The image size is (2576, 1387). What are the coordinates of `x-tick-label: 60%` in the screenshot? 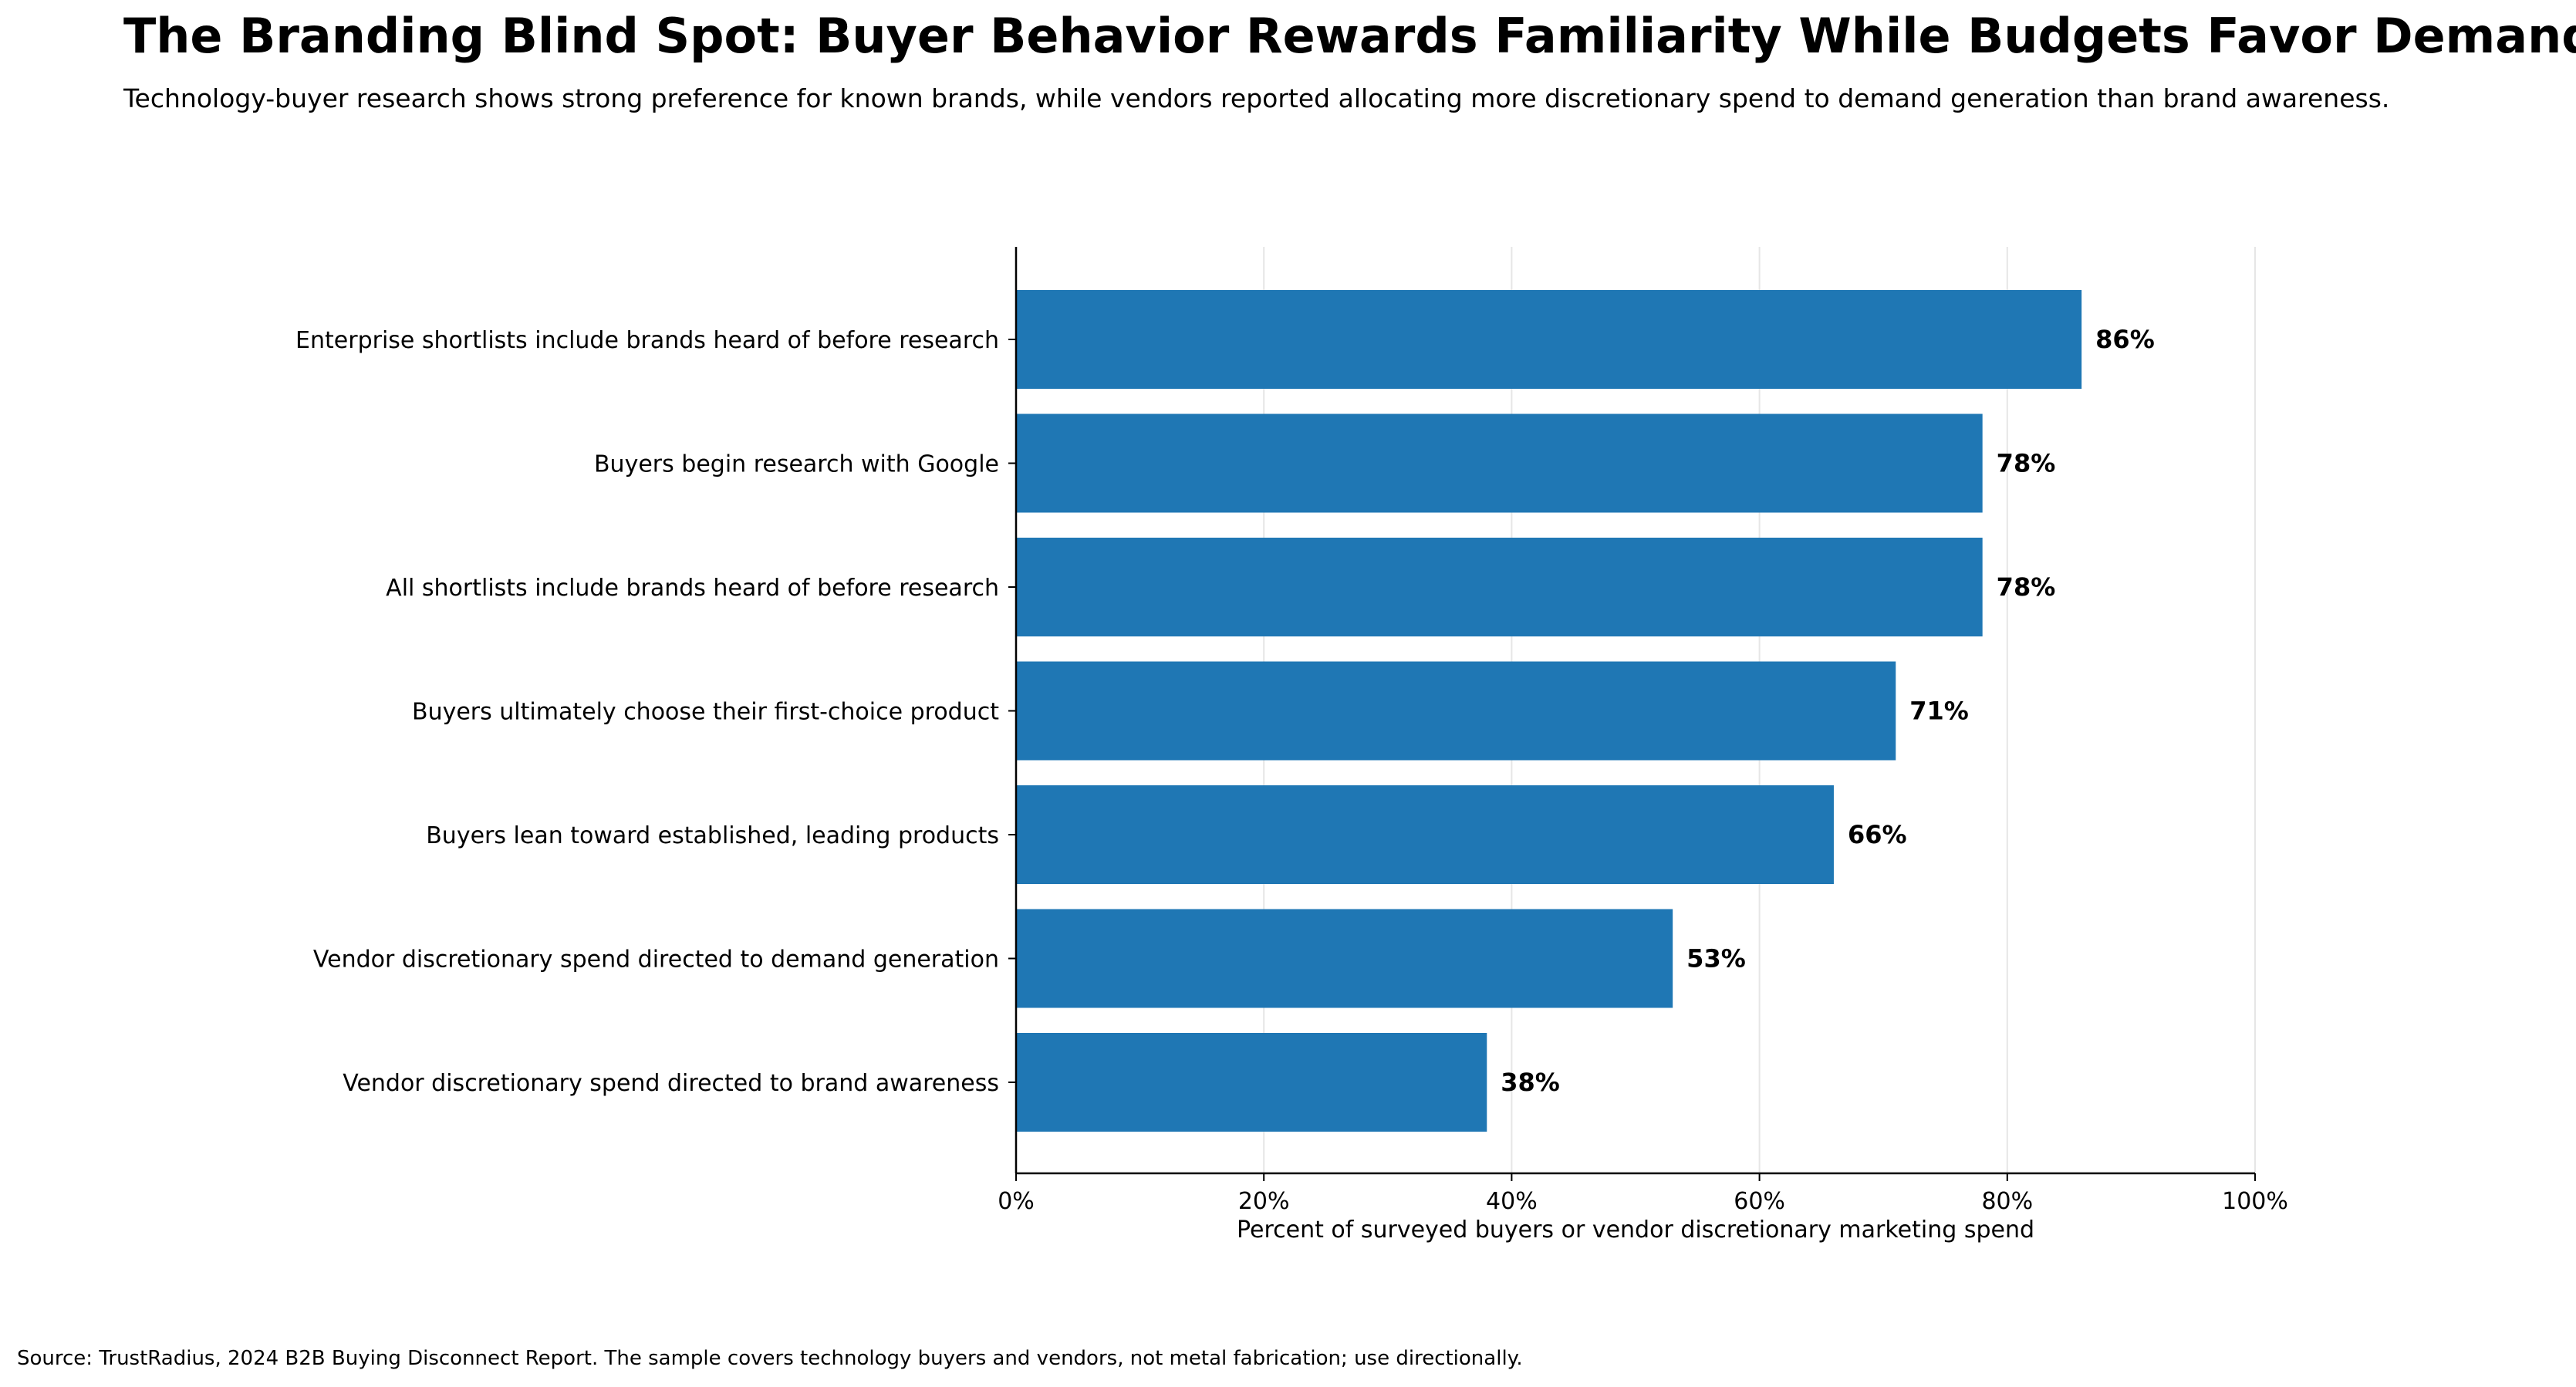 It's located at (1759, 1201).